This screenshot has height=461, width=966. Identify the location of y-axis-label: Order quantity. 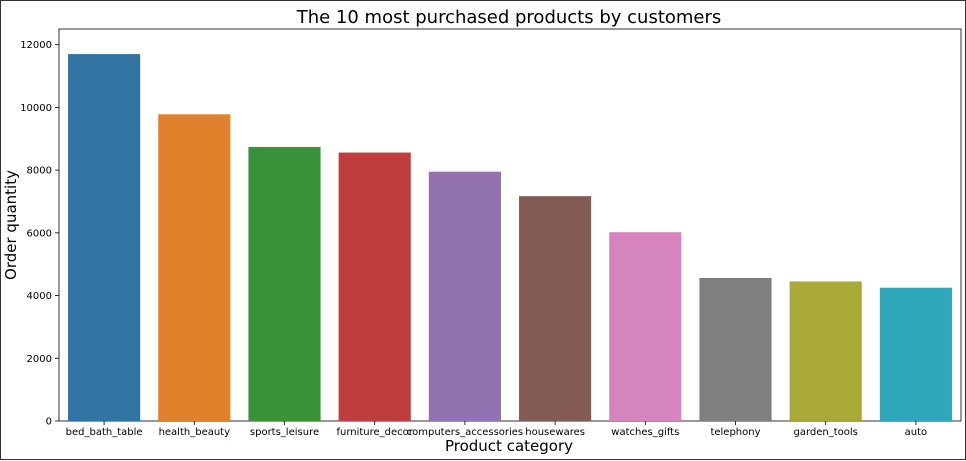
(11, 225).